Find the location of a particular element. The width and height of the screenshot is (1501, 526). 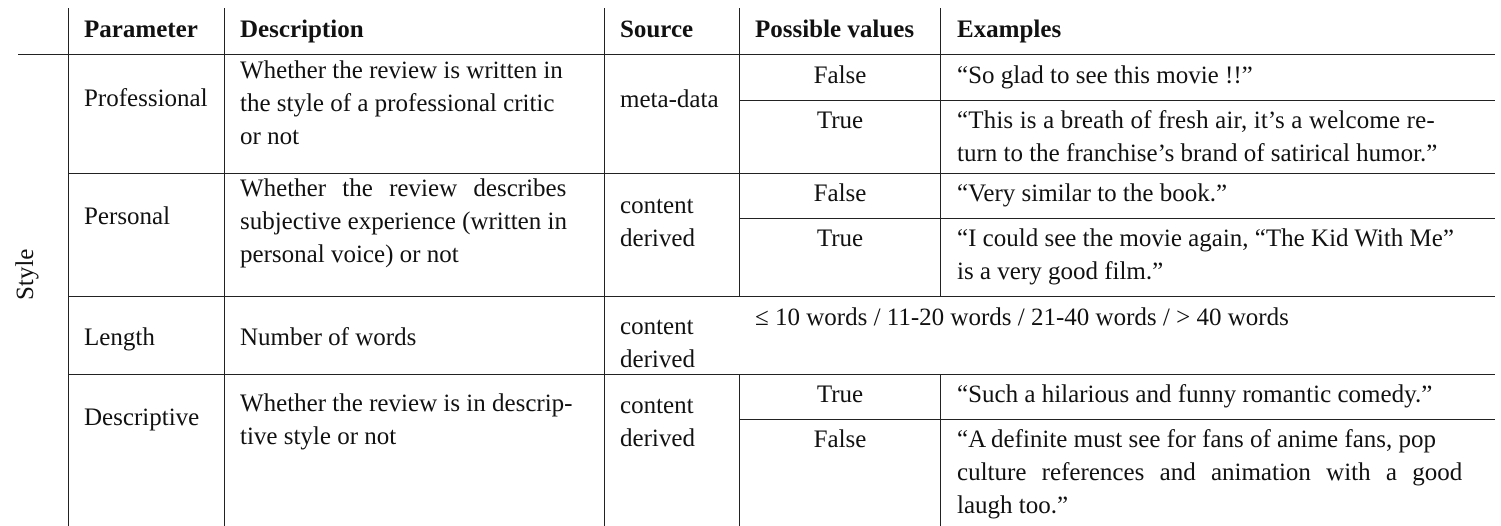

param-descriptive: Descriptive is located at coordinates (142, 417).